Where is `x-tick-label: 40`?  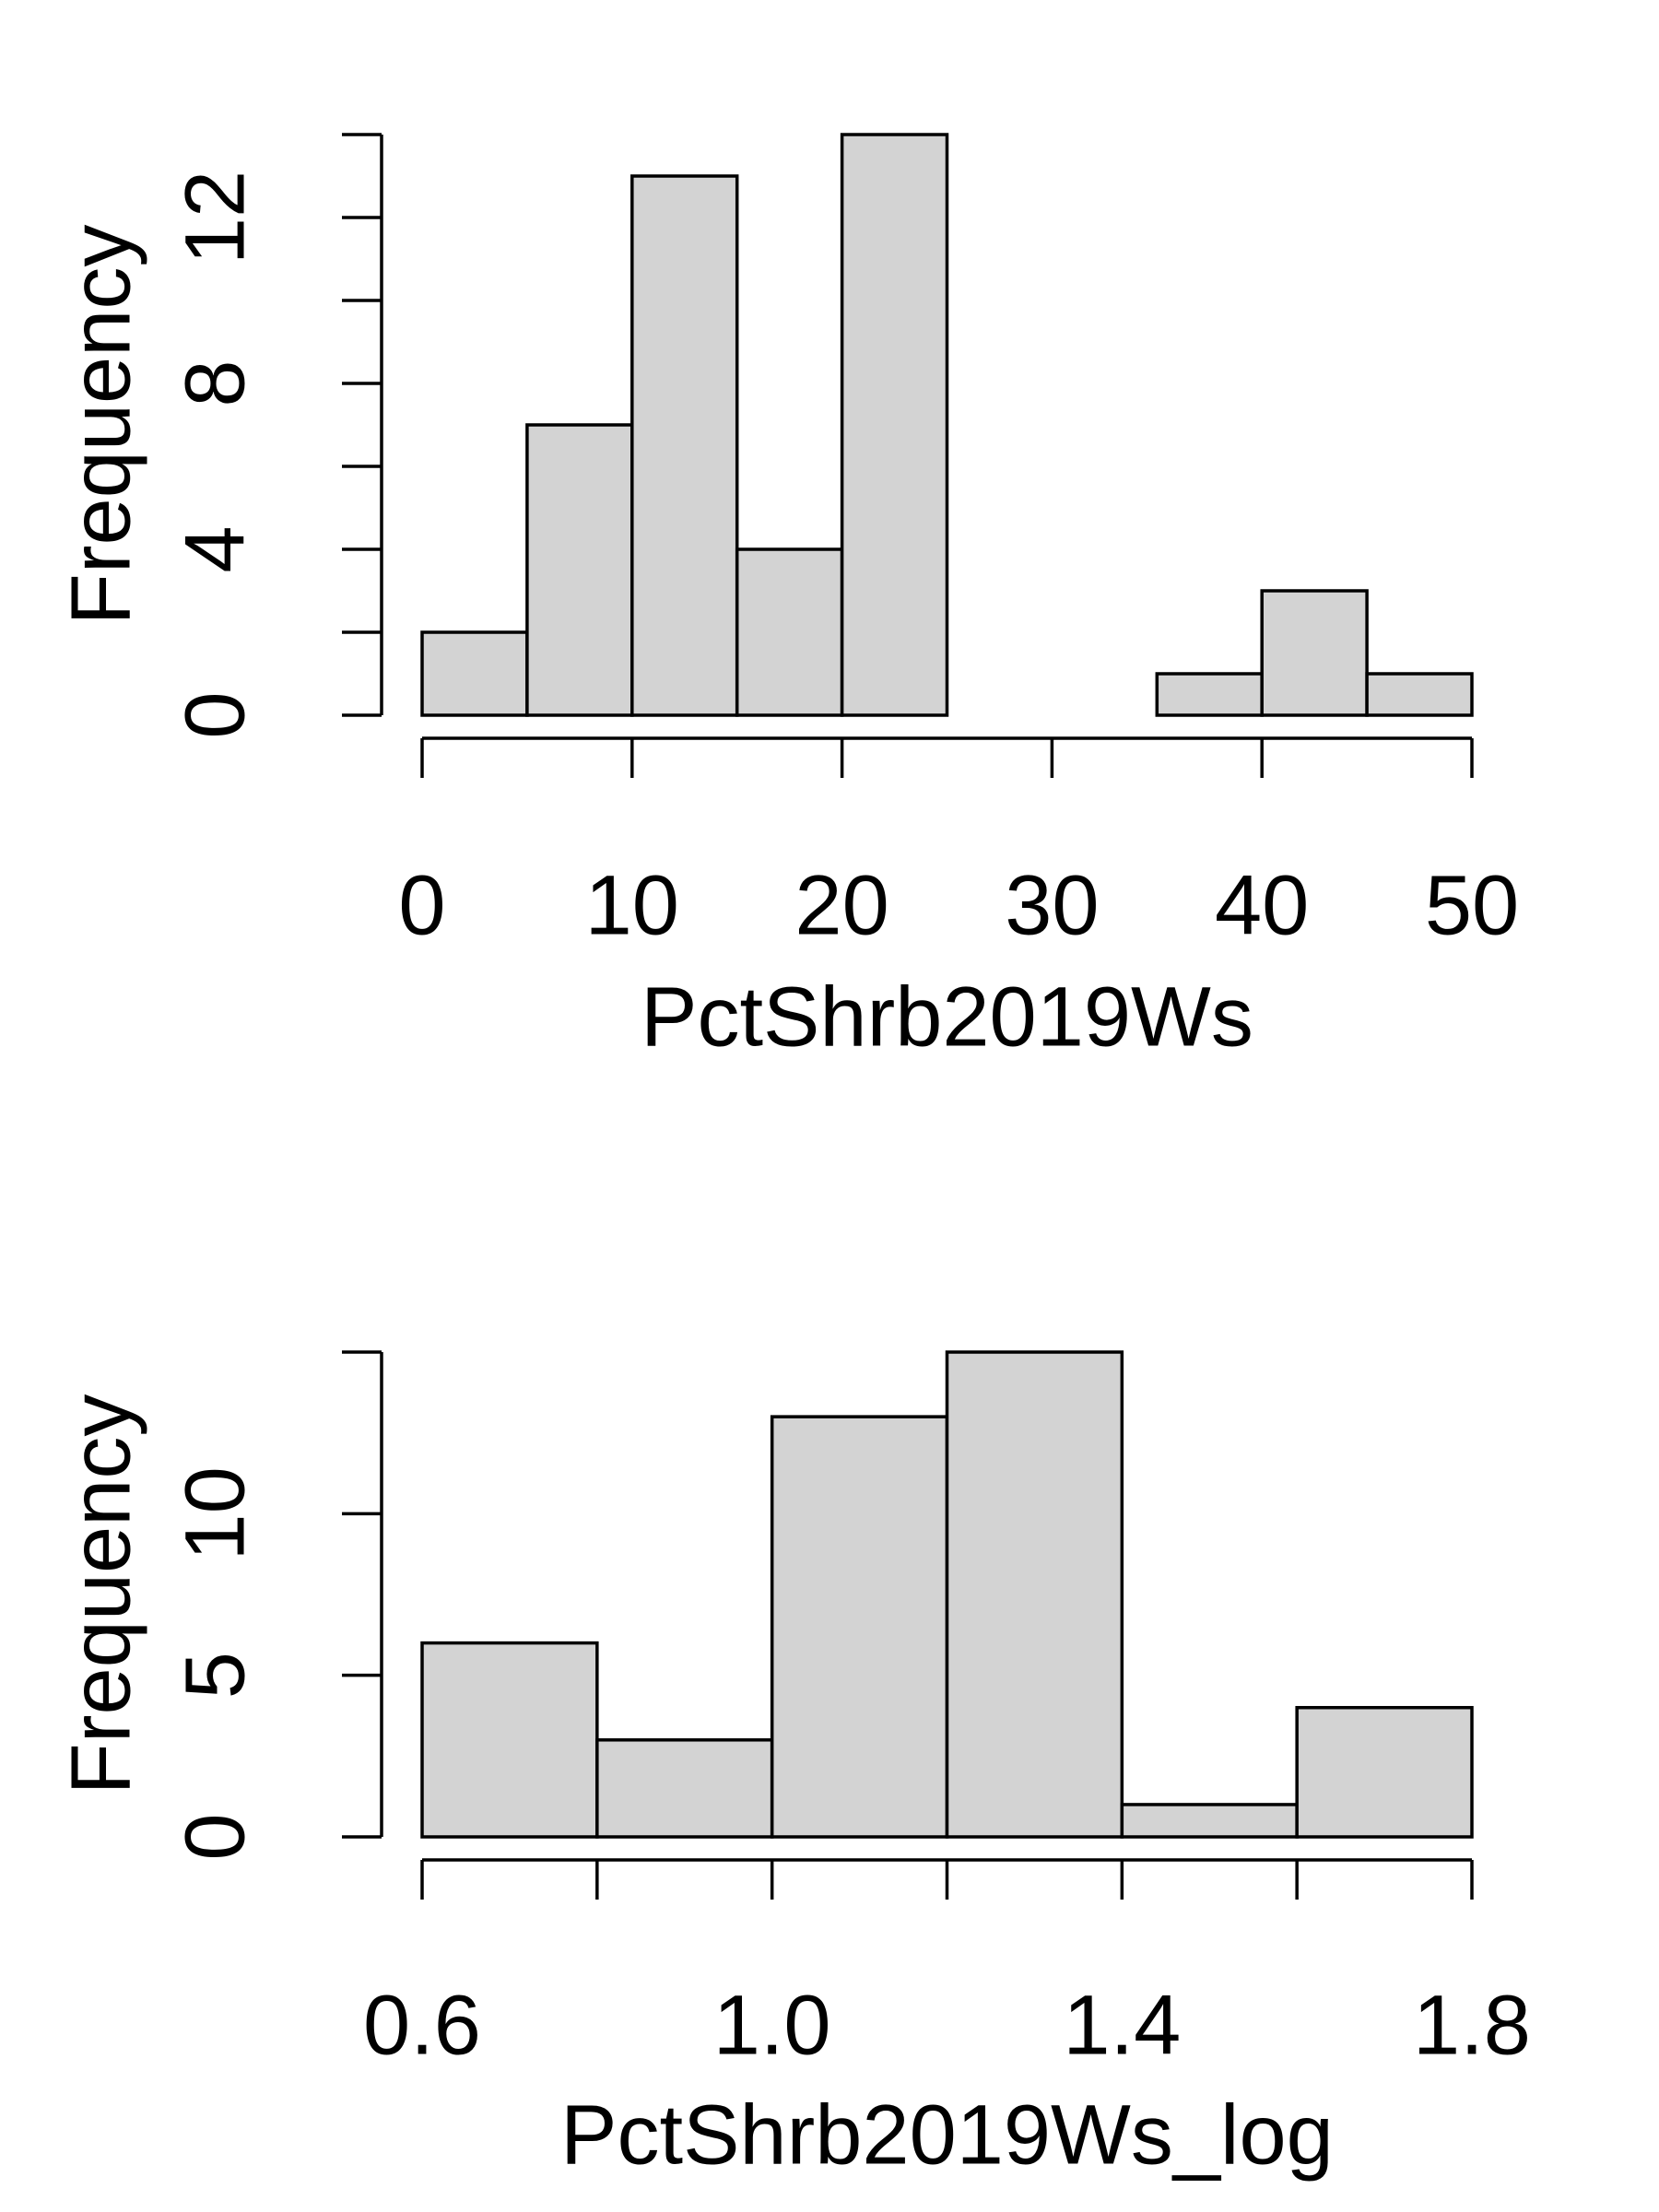
x-tick-label: 40 is located at coordinates (1262, 905).